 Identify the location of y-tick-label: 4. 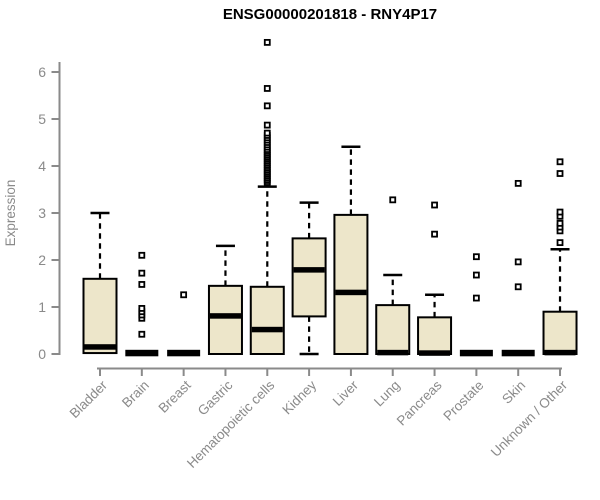
(42, 166).